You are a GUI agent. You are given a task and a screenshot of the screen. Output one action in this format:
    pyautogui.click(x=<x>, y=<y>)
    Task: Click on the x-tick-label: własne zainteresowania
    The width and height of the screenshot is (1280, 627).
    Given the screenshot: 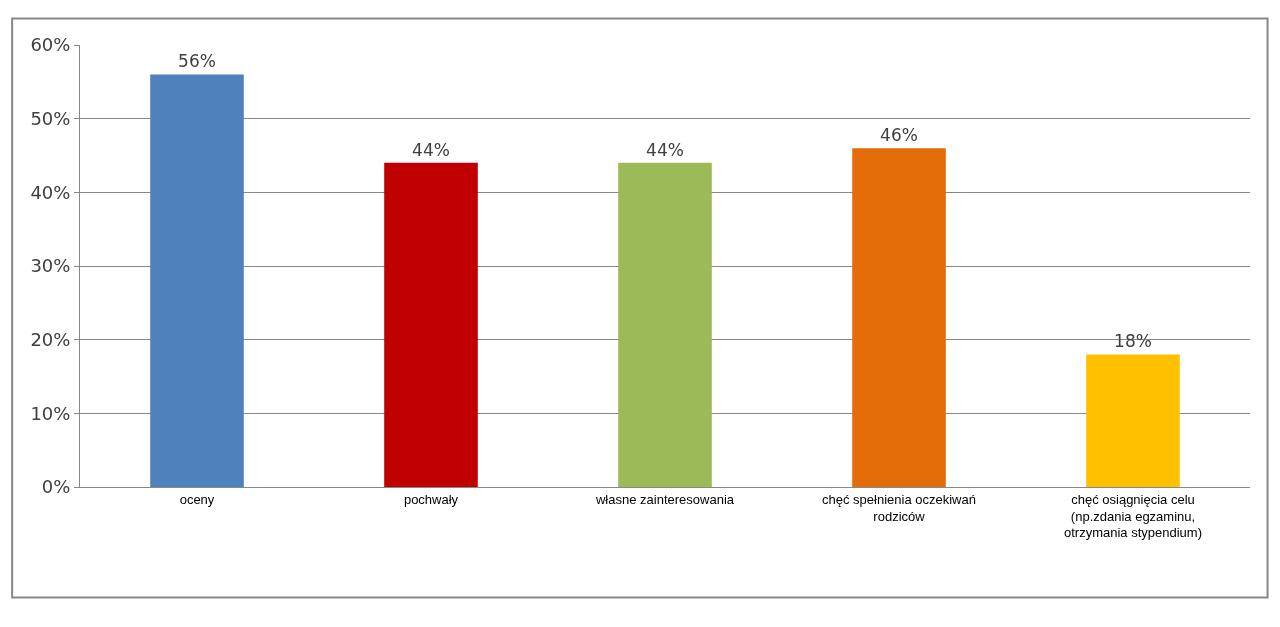 What is the action you would take?
    pyautogui.click(x=664, y=499)
    